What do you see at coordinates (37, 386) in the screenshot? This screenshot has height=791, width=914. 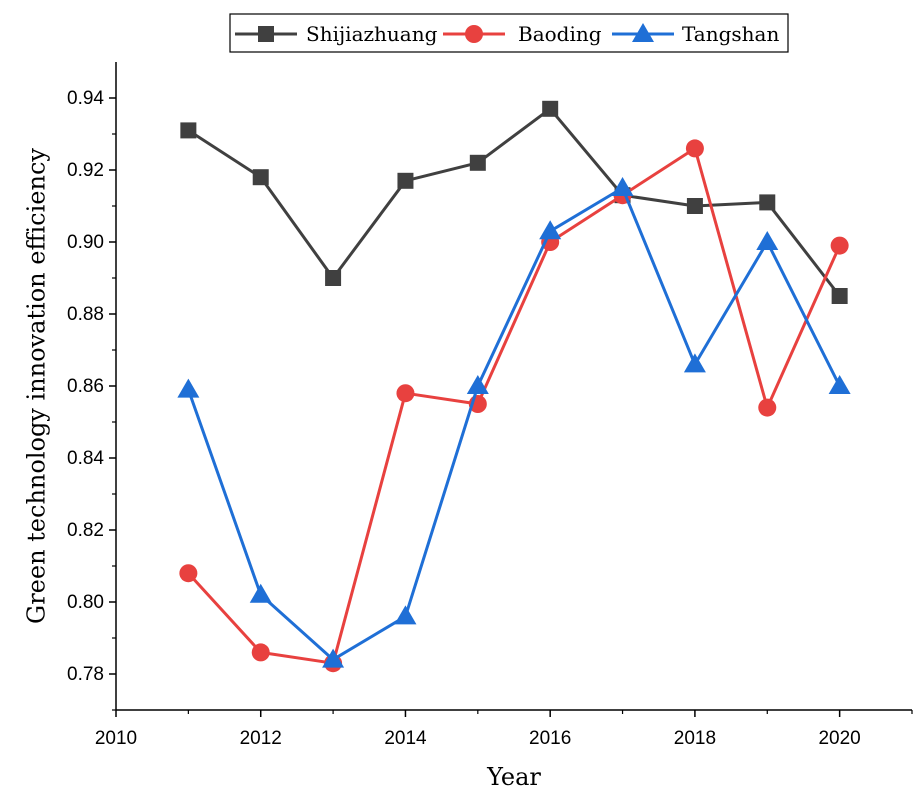 I see `y-axis-title: Green technology innovation efficiency` at bounding box center [37, 386].